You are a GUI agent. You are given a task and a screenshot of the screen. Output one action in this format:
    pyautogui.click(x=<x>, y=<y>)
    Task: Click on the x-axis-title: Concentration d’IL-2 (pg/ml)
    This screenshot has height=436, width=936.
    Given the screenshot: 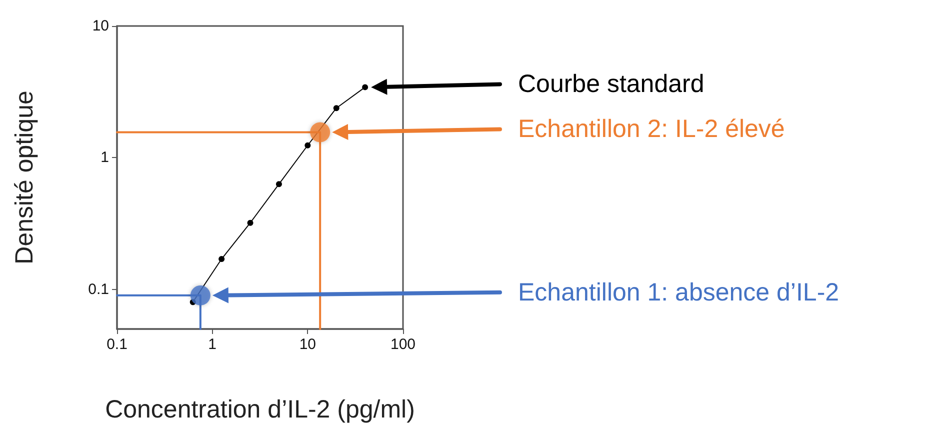 What is the action you would take?
    pyautogui.click(x=260, y=410)
    